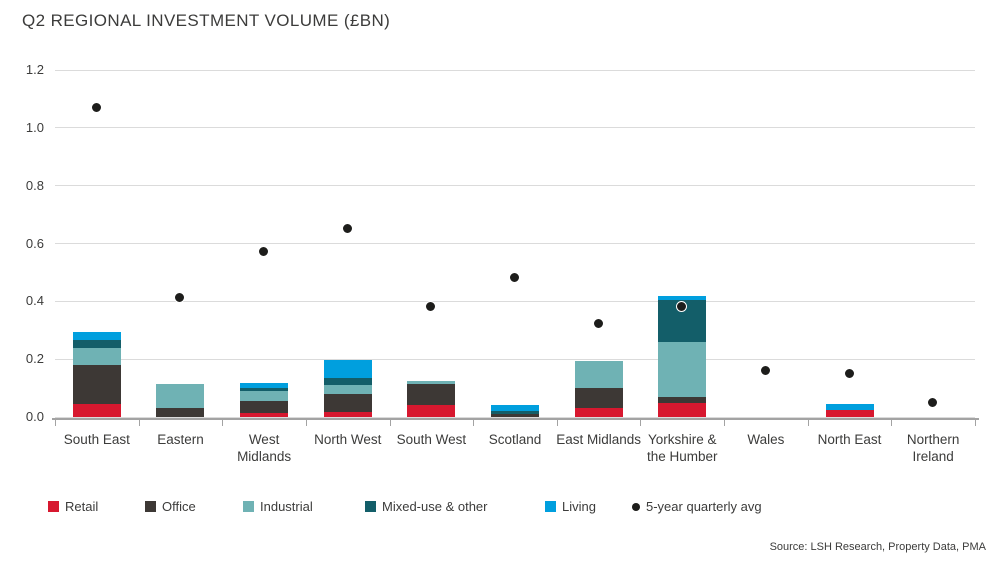 This screenshot has width=1000, height=572. Describe the element at coordinates (877, 547) in the screenshot. I see `source-note: Source: LSH Research, Property Data, PMA` at that location.